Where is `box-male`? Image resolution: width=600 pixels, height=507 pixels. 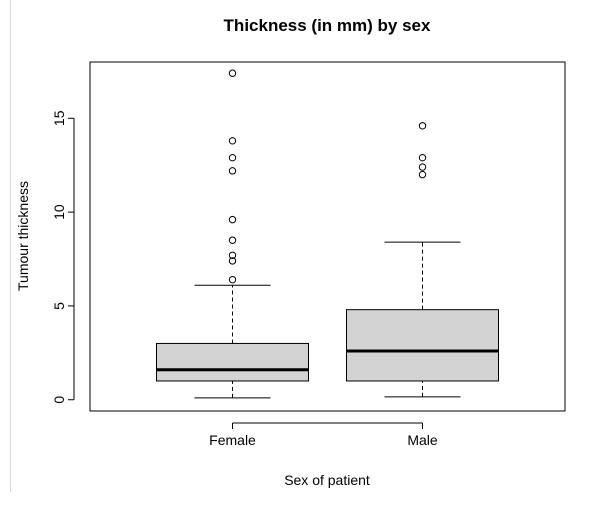 box-male is located at coordinates (422, 260).